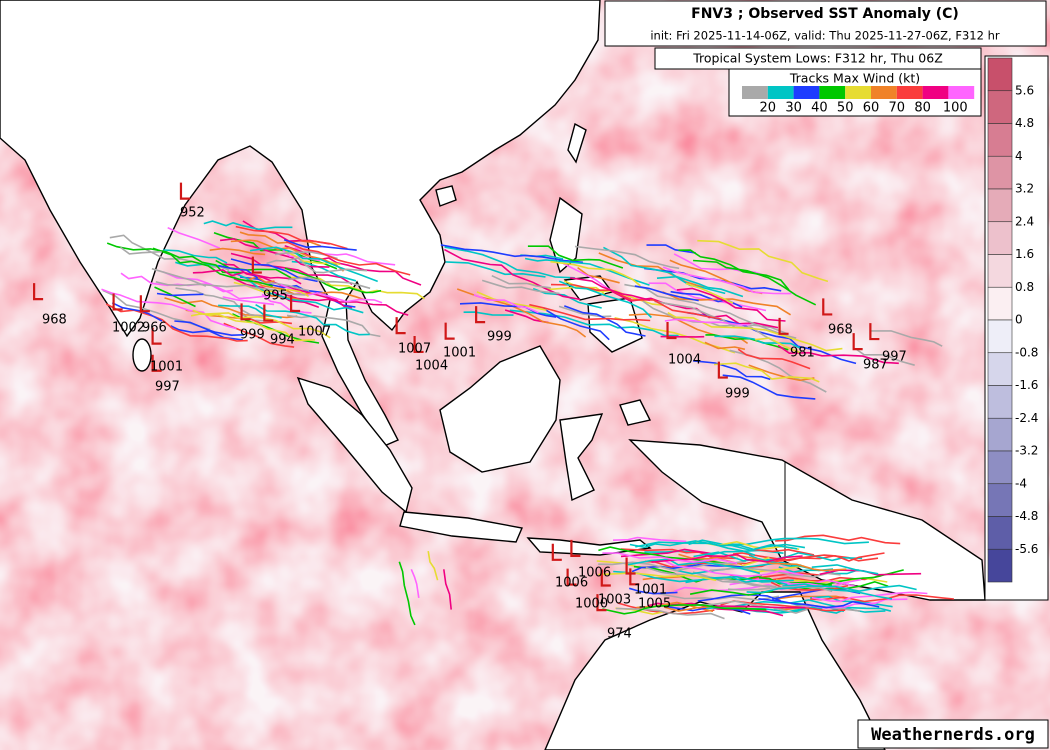 The width and height of the screenshot is (1050, 750). I want to click on sri-lanka, so click(142, 355).